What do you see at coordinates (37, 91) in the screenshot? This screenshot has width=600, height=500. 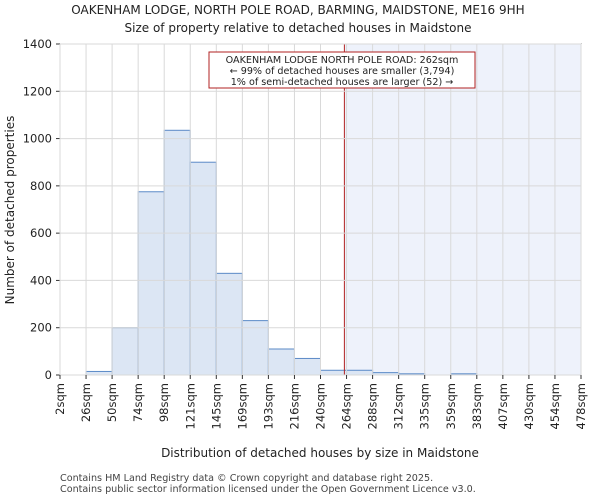 I see `y-tick-label: 1200` at bounding box center [37, 91].